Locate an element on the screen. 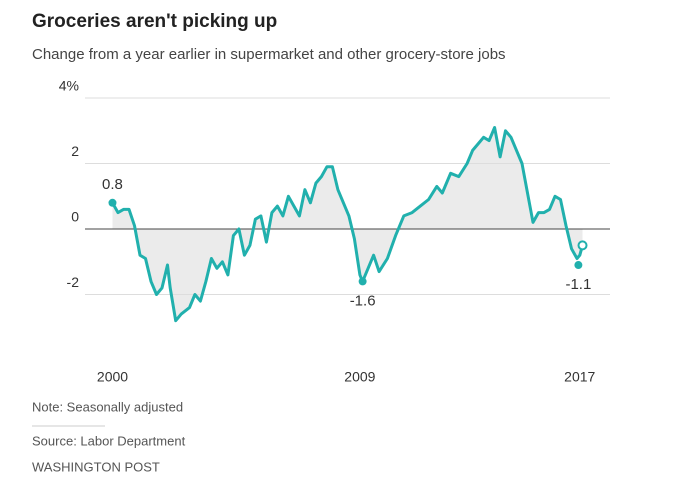 The height and width of the screenshot is (490, 676). annotation-label: -1.1 is located at coordinates (578, 284).